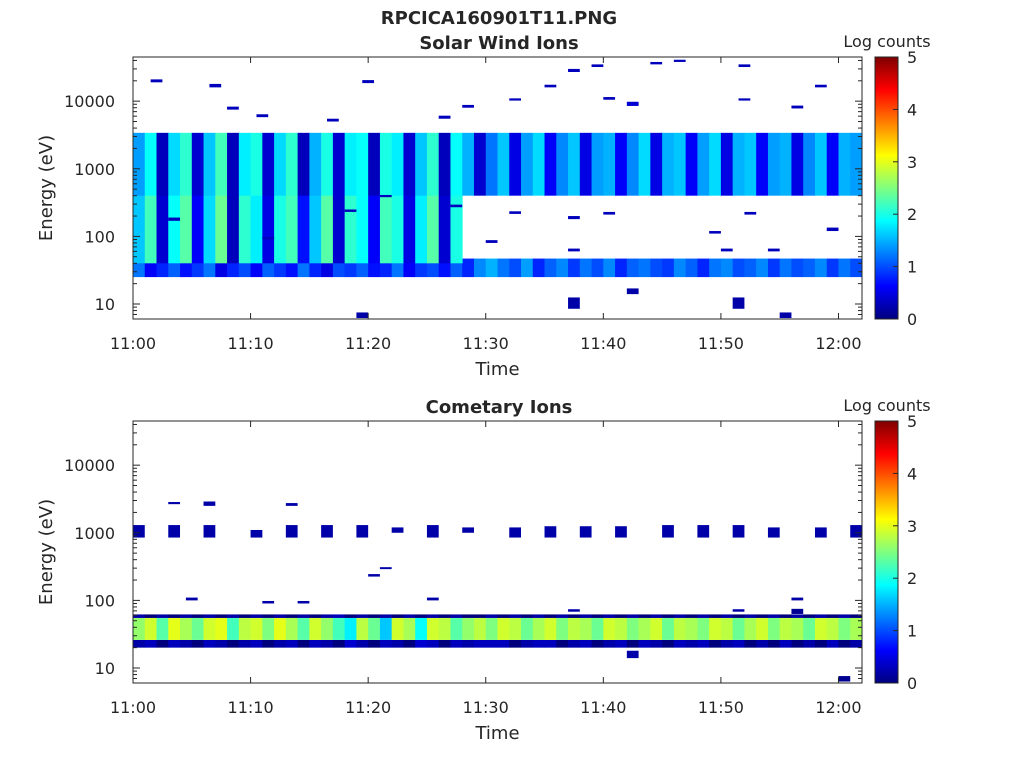  What do you see at coordinates (105, 304) in the screenshot?
I see `y-tick-label: 10` at bounding box center [105, 304].